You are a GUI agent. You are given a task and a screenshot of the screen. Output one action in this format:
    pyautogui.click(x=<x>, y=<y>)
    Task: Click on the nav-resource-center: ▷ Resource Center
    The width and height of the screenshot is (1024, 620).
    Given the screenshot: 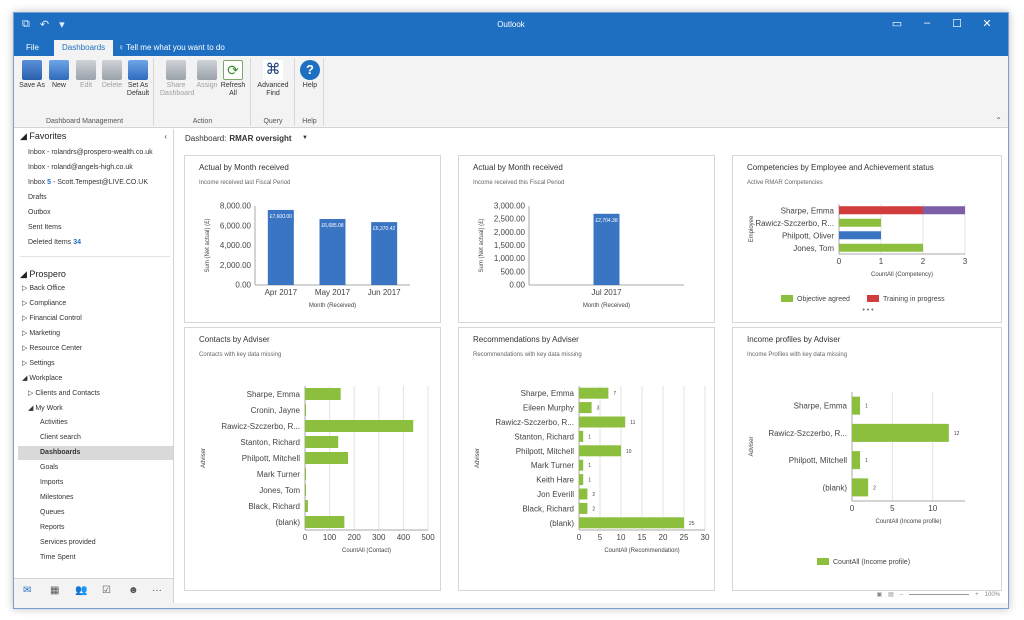 What is the action you would take?
    pyautogui.click(x=52, y=348)
    